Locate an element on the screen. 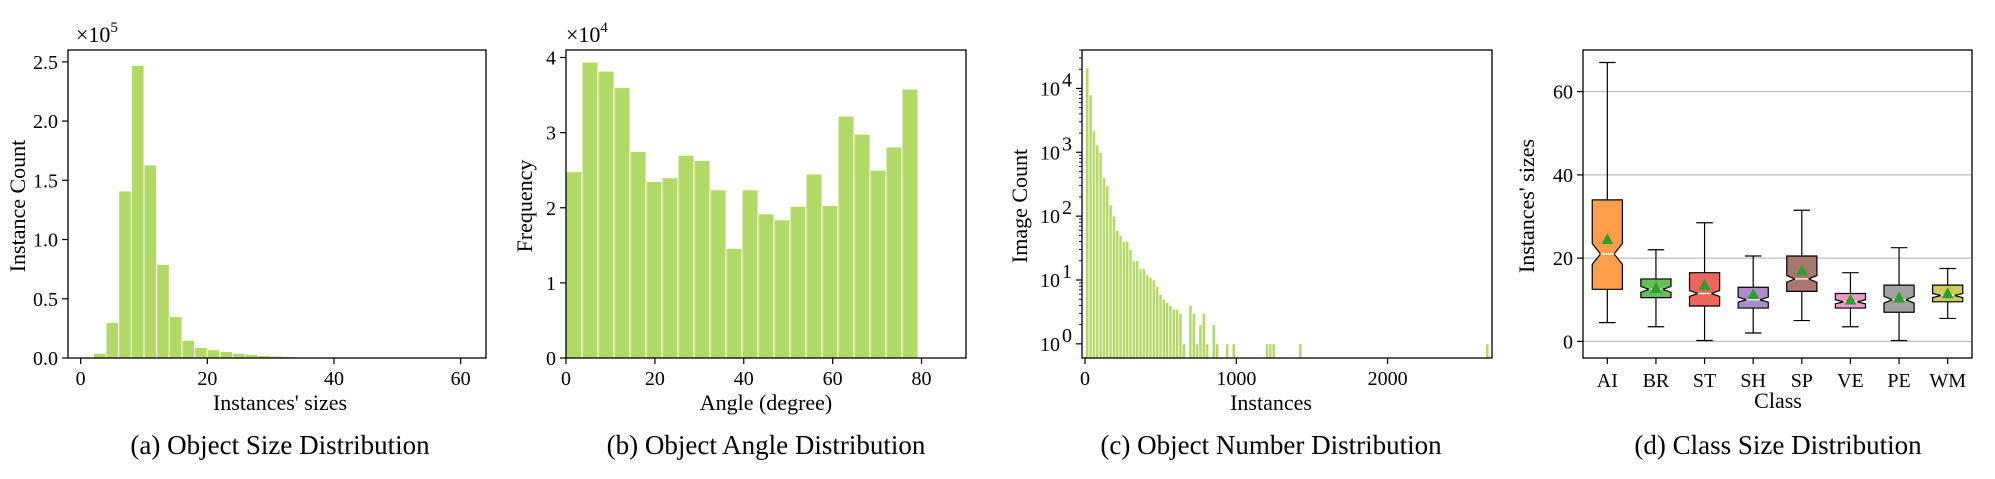 The width and height of the screenshot is (1995, 479). angle-ytick-label: 4 is located at coordinates (551, 59).